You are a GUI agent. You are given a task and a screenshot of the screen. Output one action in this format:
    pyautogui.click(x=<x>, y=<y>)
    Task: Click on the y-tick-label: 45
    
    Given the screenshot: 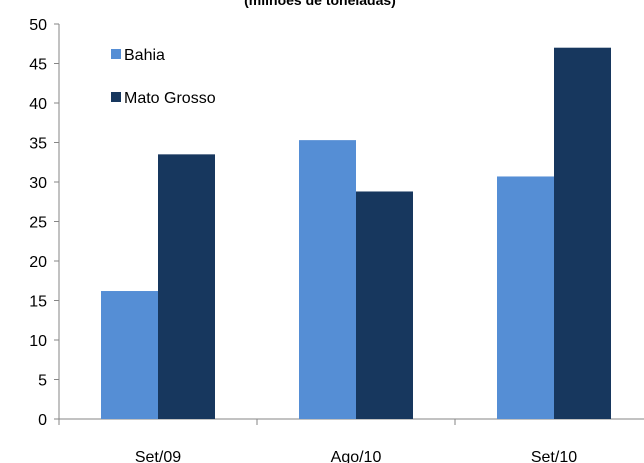 What is the action you would take?
    pyautogui.click(x=38, y=65)
    